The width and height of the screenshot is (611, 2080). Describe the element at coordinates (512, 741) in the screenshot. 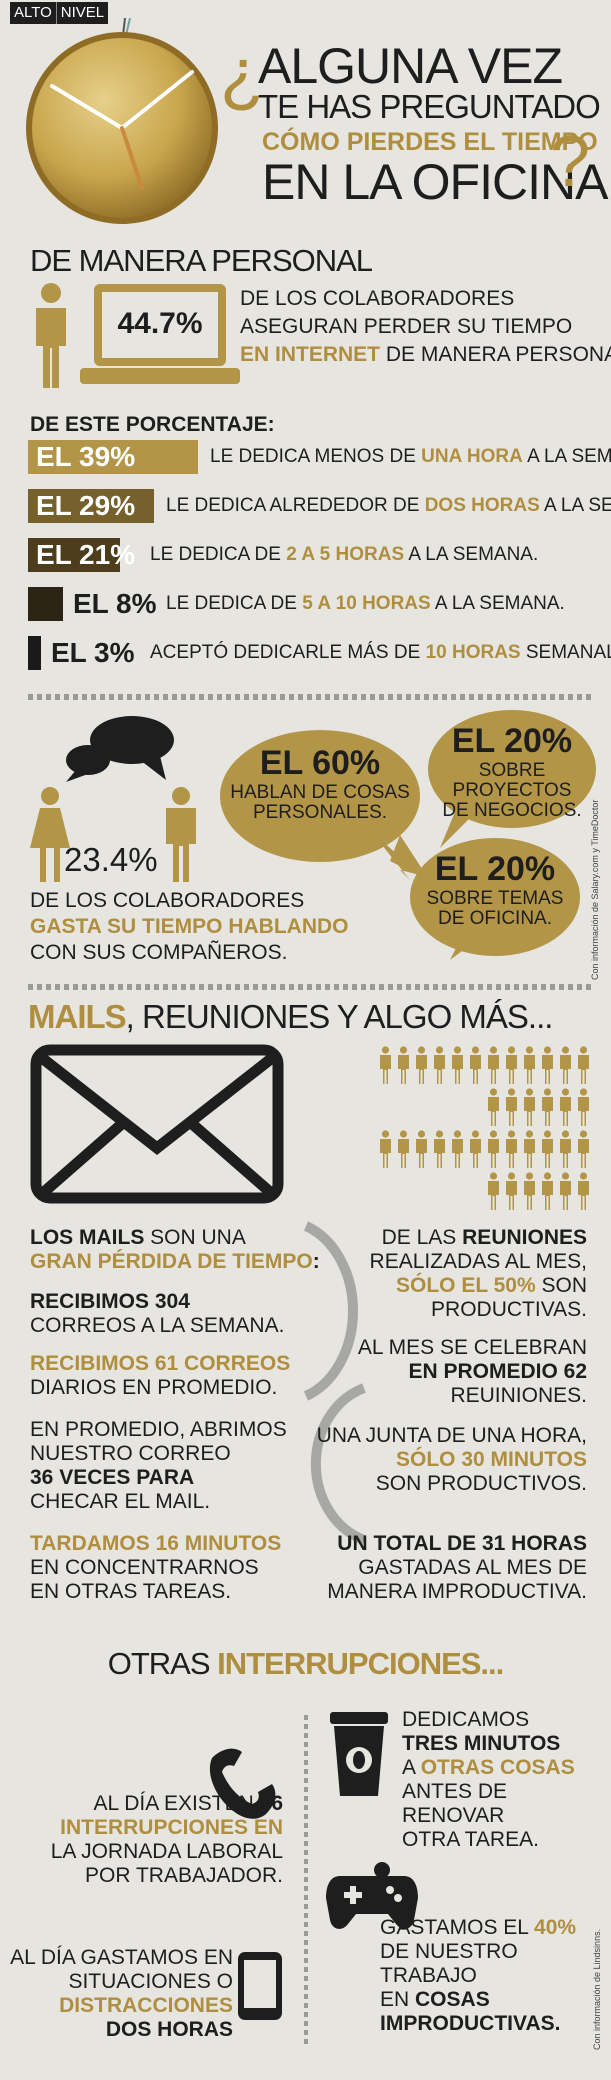

I see `bubble-business-pct: EL 20%` at that location.